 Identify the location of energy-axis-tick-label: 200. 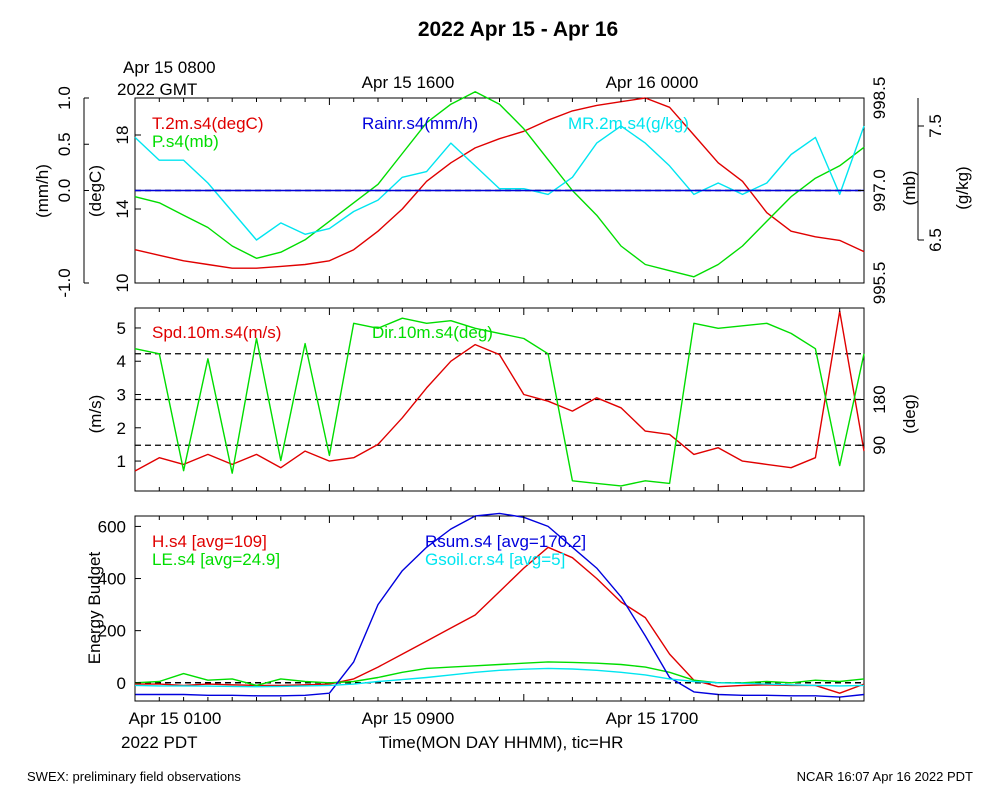
(112, 631).